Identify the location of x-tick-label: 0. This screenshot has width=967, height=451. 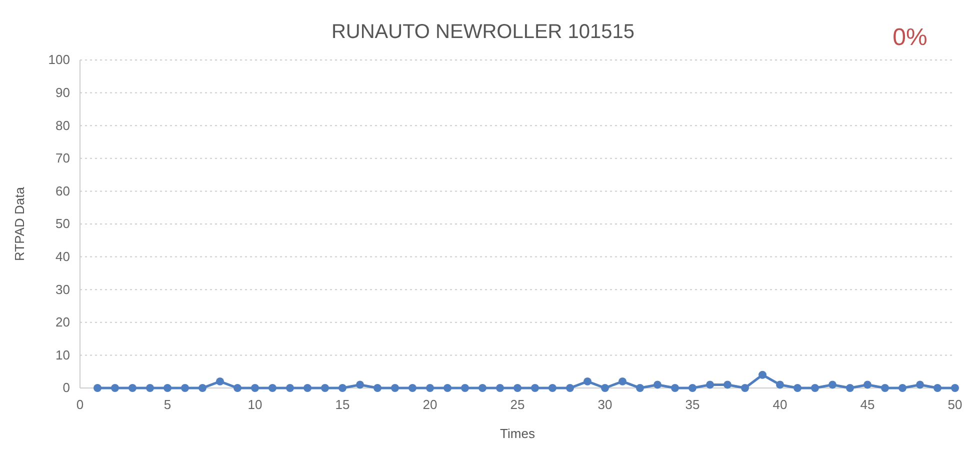
(80, 404).